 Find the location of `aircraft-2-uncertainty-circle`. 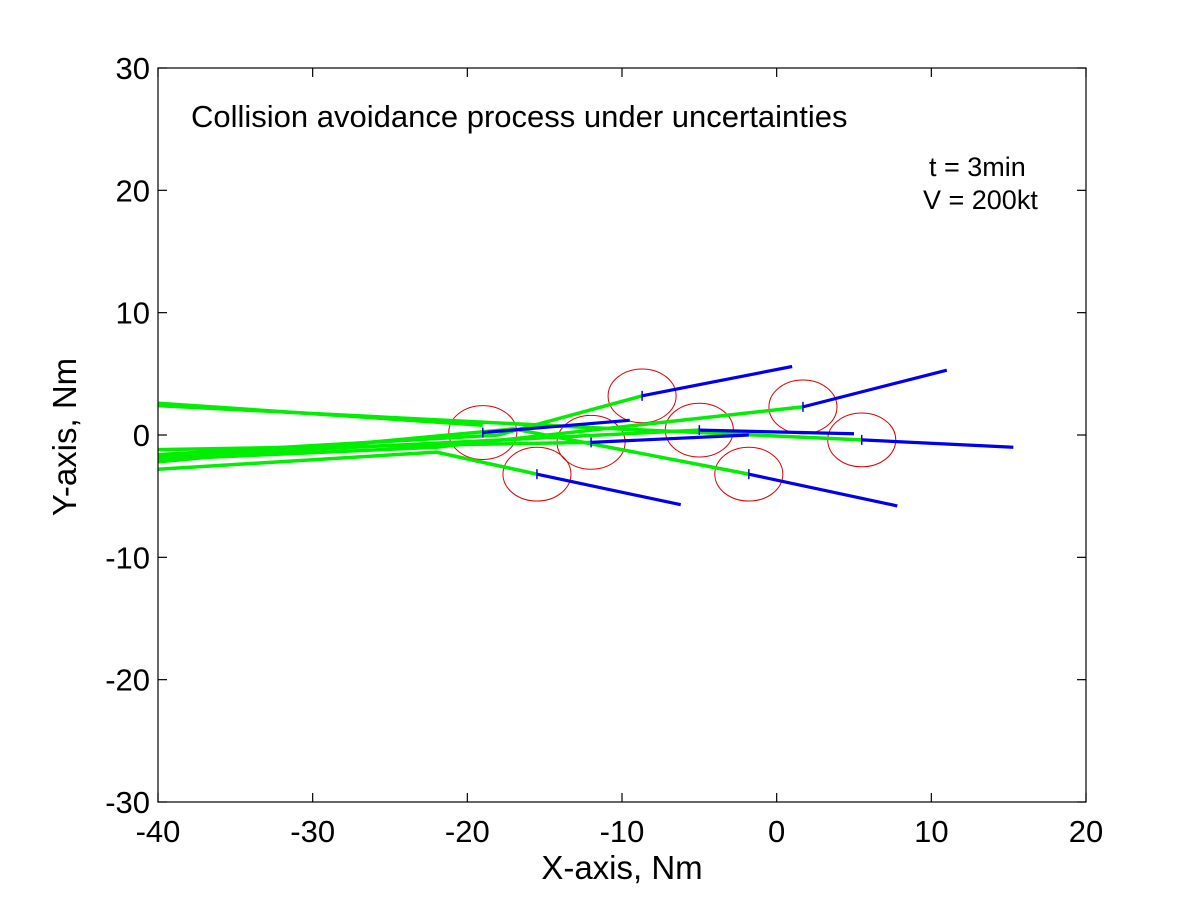

aircraft-2-uncertainty-circle is located at coordinates (537, 474).